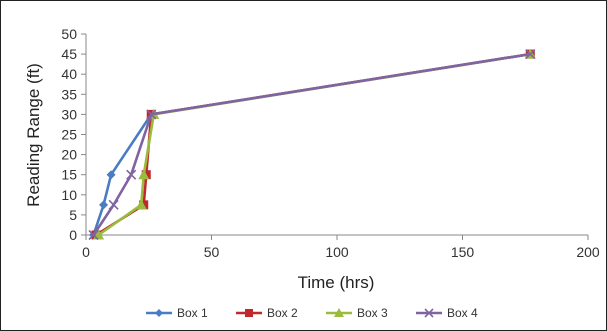 Image resolution: width=607 pixels, height=331 pixels. I want to click on y-tick-label: 50, so click(69, 34).